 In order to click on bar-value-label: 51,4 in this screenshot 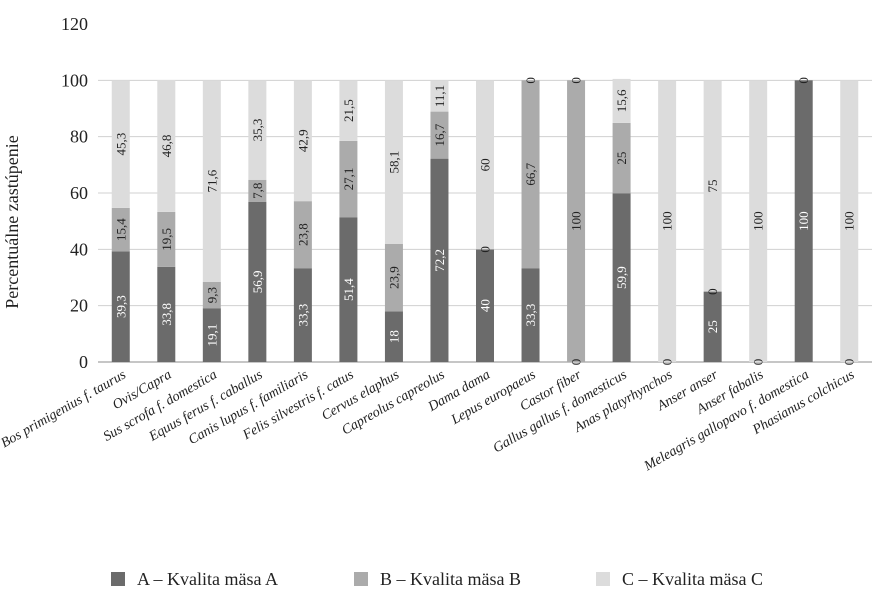, I will do `click(348, 289)`.